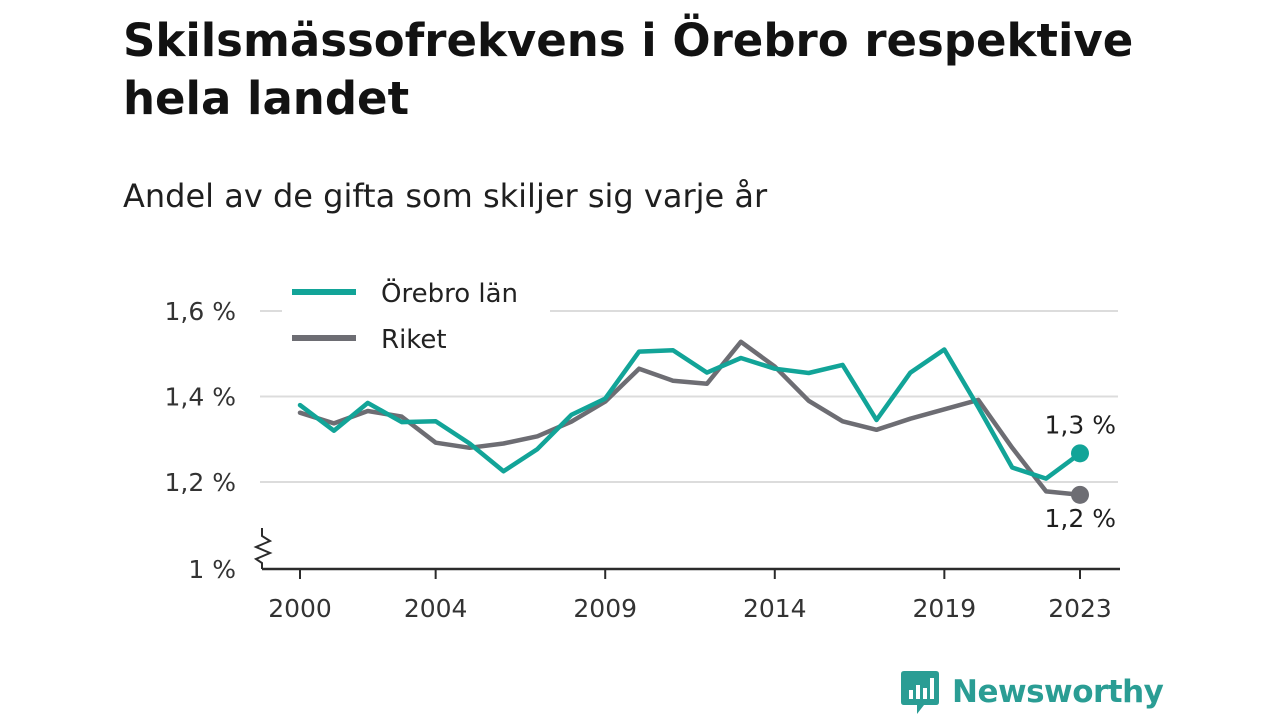  What do you see at coordinates (436, 608) in the screenshot?
I see `x-tick-label: 2004` at bounding box center [436, 608].